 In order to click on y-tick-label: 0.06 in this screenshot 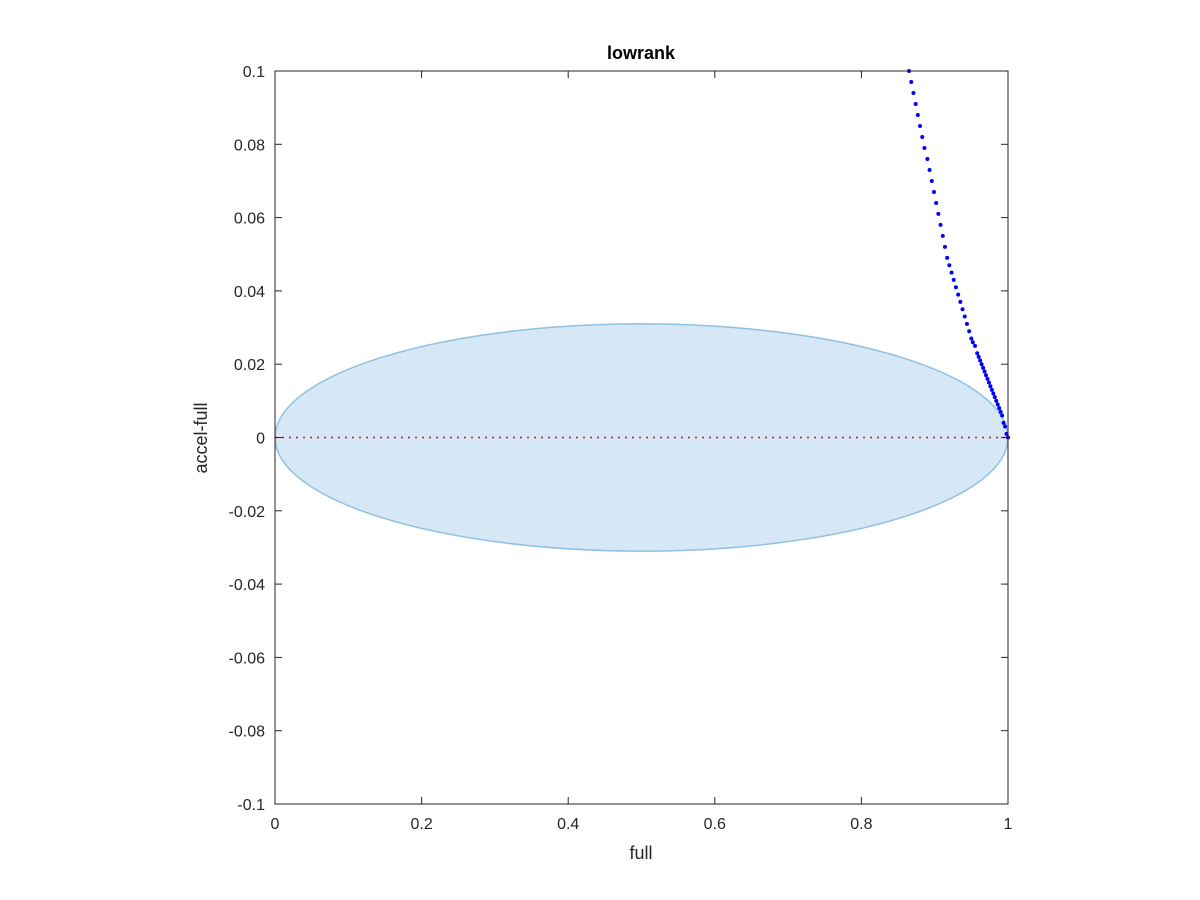, I will do `click(249, 219)`.